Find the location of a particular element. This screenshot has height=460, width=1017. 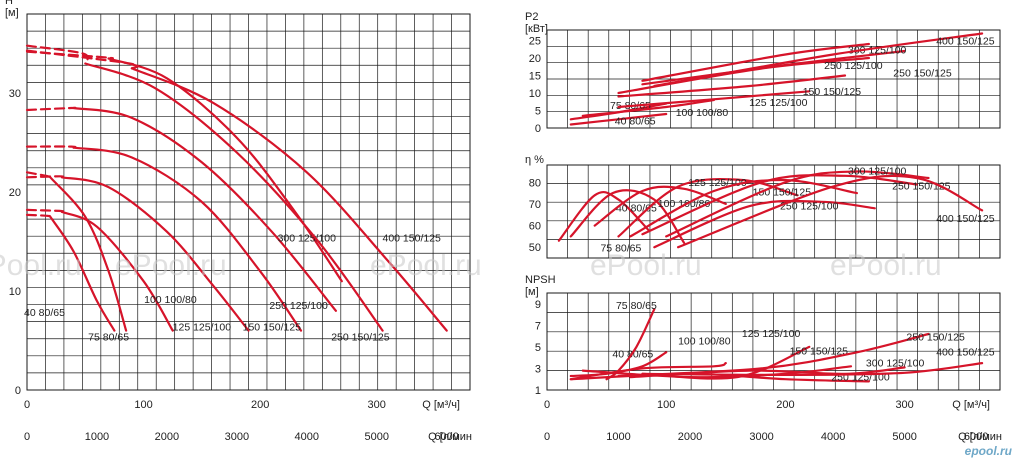

x2-tick-label: 3000 is located at coordinates (237, 437).